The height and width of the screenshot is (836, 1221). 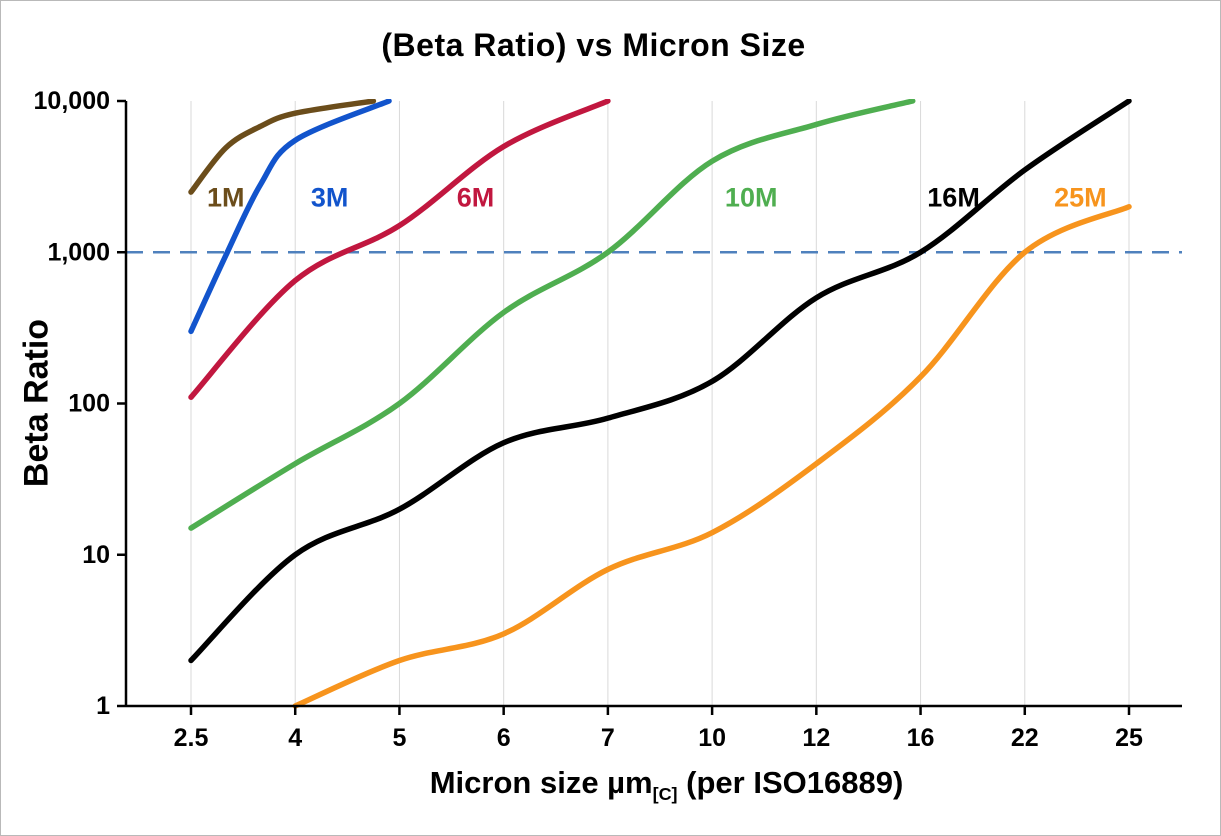 I want to click on y-tick-label-1: 1, so click(x=103, y=706).